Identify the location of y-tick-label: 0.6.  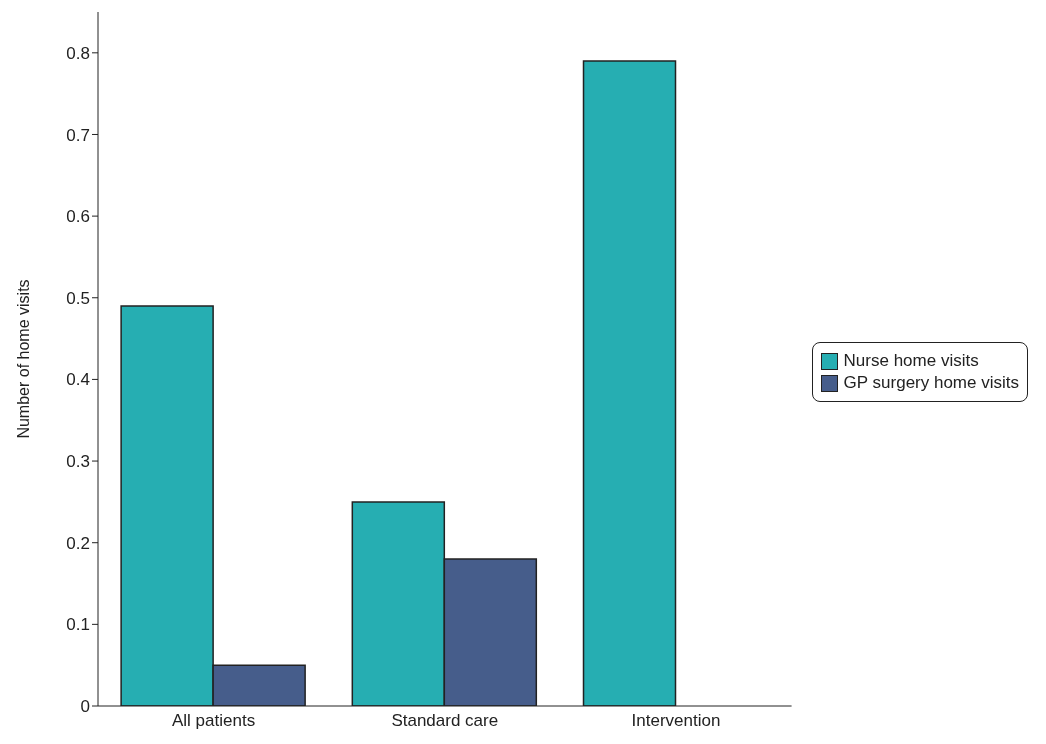
(78, 217).